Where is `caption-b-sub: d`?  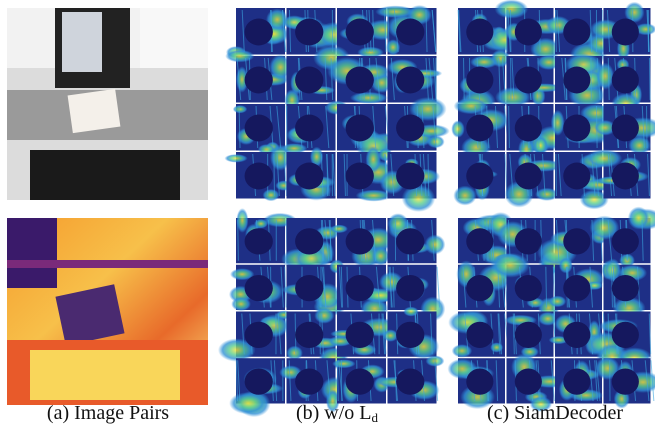 caption-b-sub: d is located at coordinates (375, 417).